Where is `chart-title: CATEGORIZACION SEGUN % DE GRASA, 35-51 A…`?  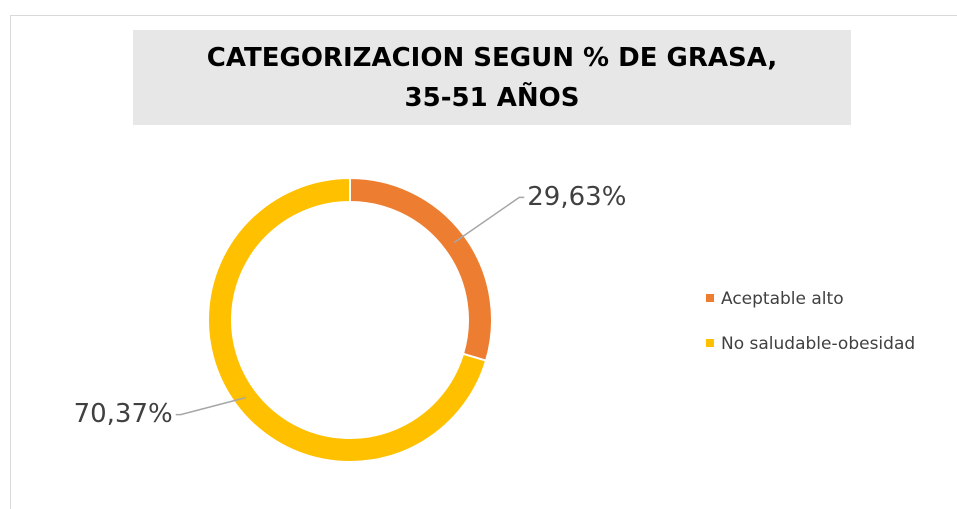 chart-title: CATEGORIZACION SEGUN % DE GRASA, 35-51 A… is located at coordinates (492, 77).